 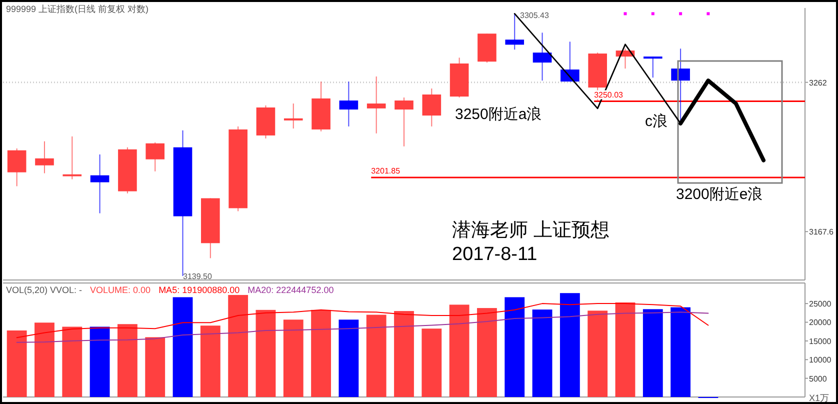 I want to click on y-tick-label: 5000, so click(x=818, y=379).